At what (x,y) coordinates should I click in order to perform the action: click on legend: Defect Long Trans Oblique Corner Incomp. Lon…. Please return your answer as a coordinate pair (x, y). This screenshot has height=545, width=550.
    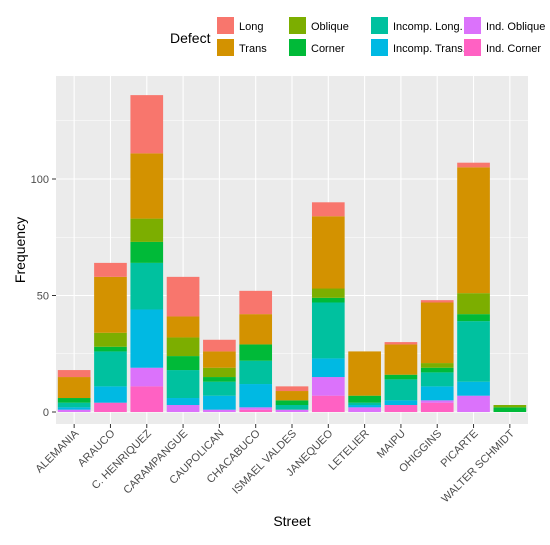
    Looking at the image, I should click on (357, 36).